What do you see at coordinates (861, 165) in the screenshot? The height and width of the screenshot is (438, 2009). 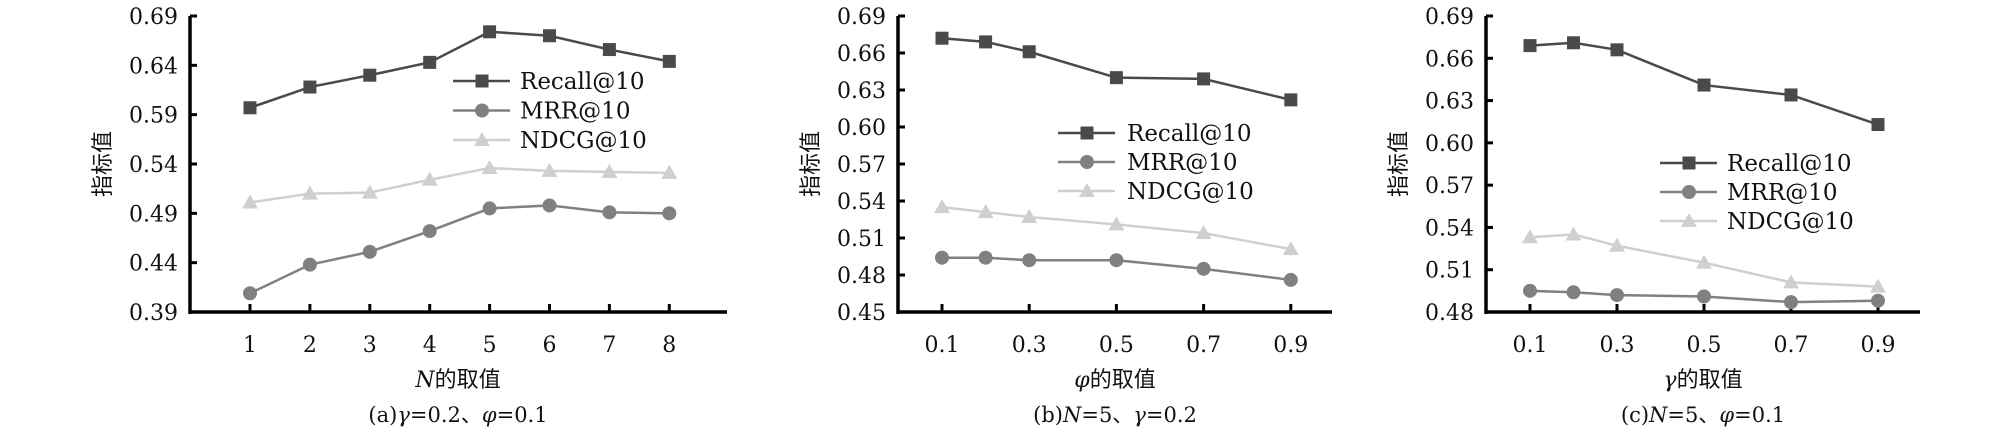 I see `y-tick-label: 0.57` at bounding box center [861, 165].